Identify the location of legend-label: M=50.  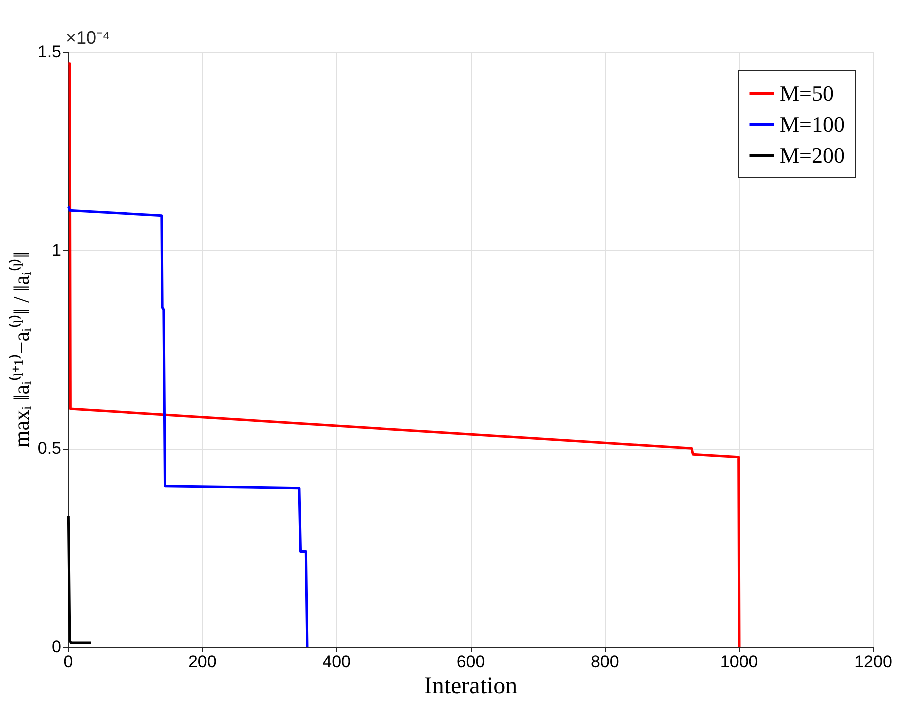
(807, 93).